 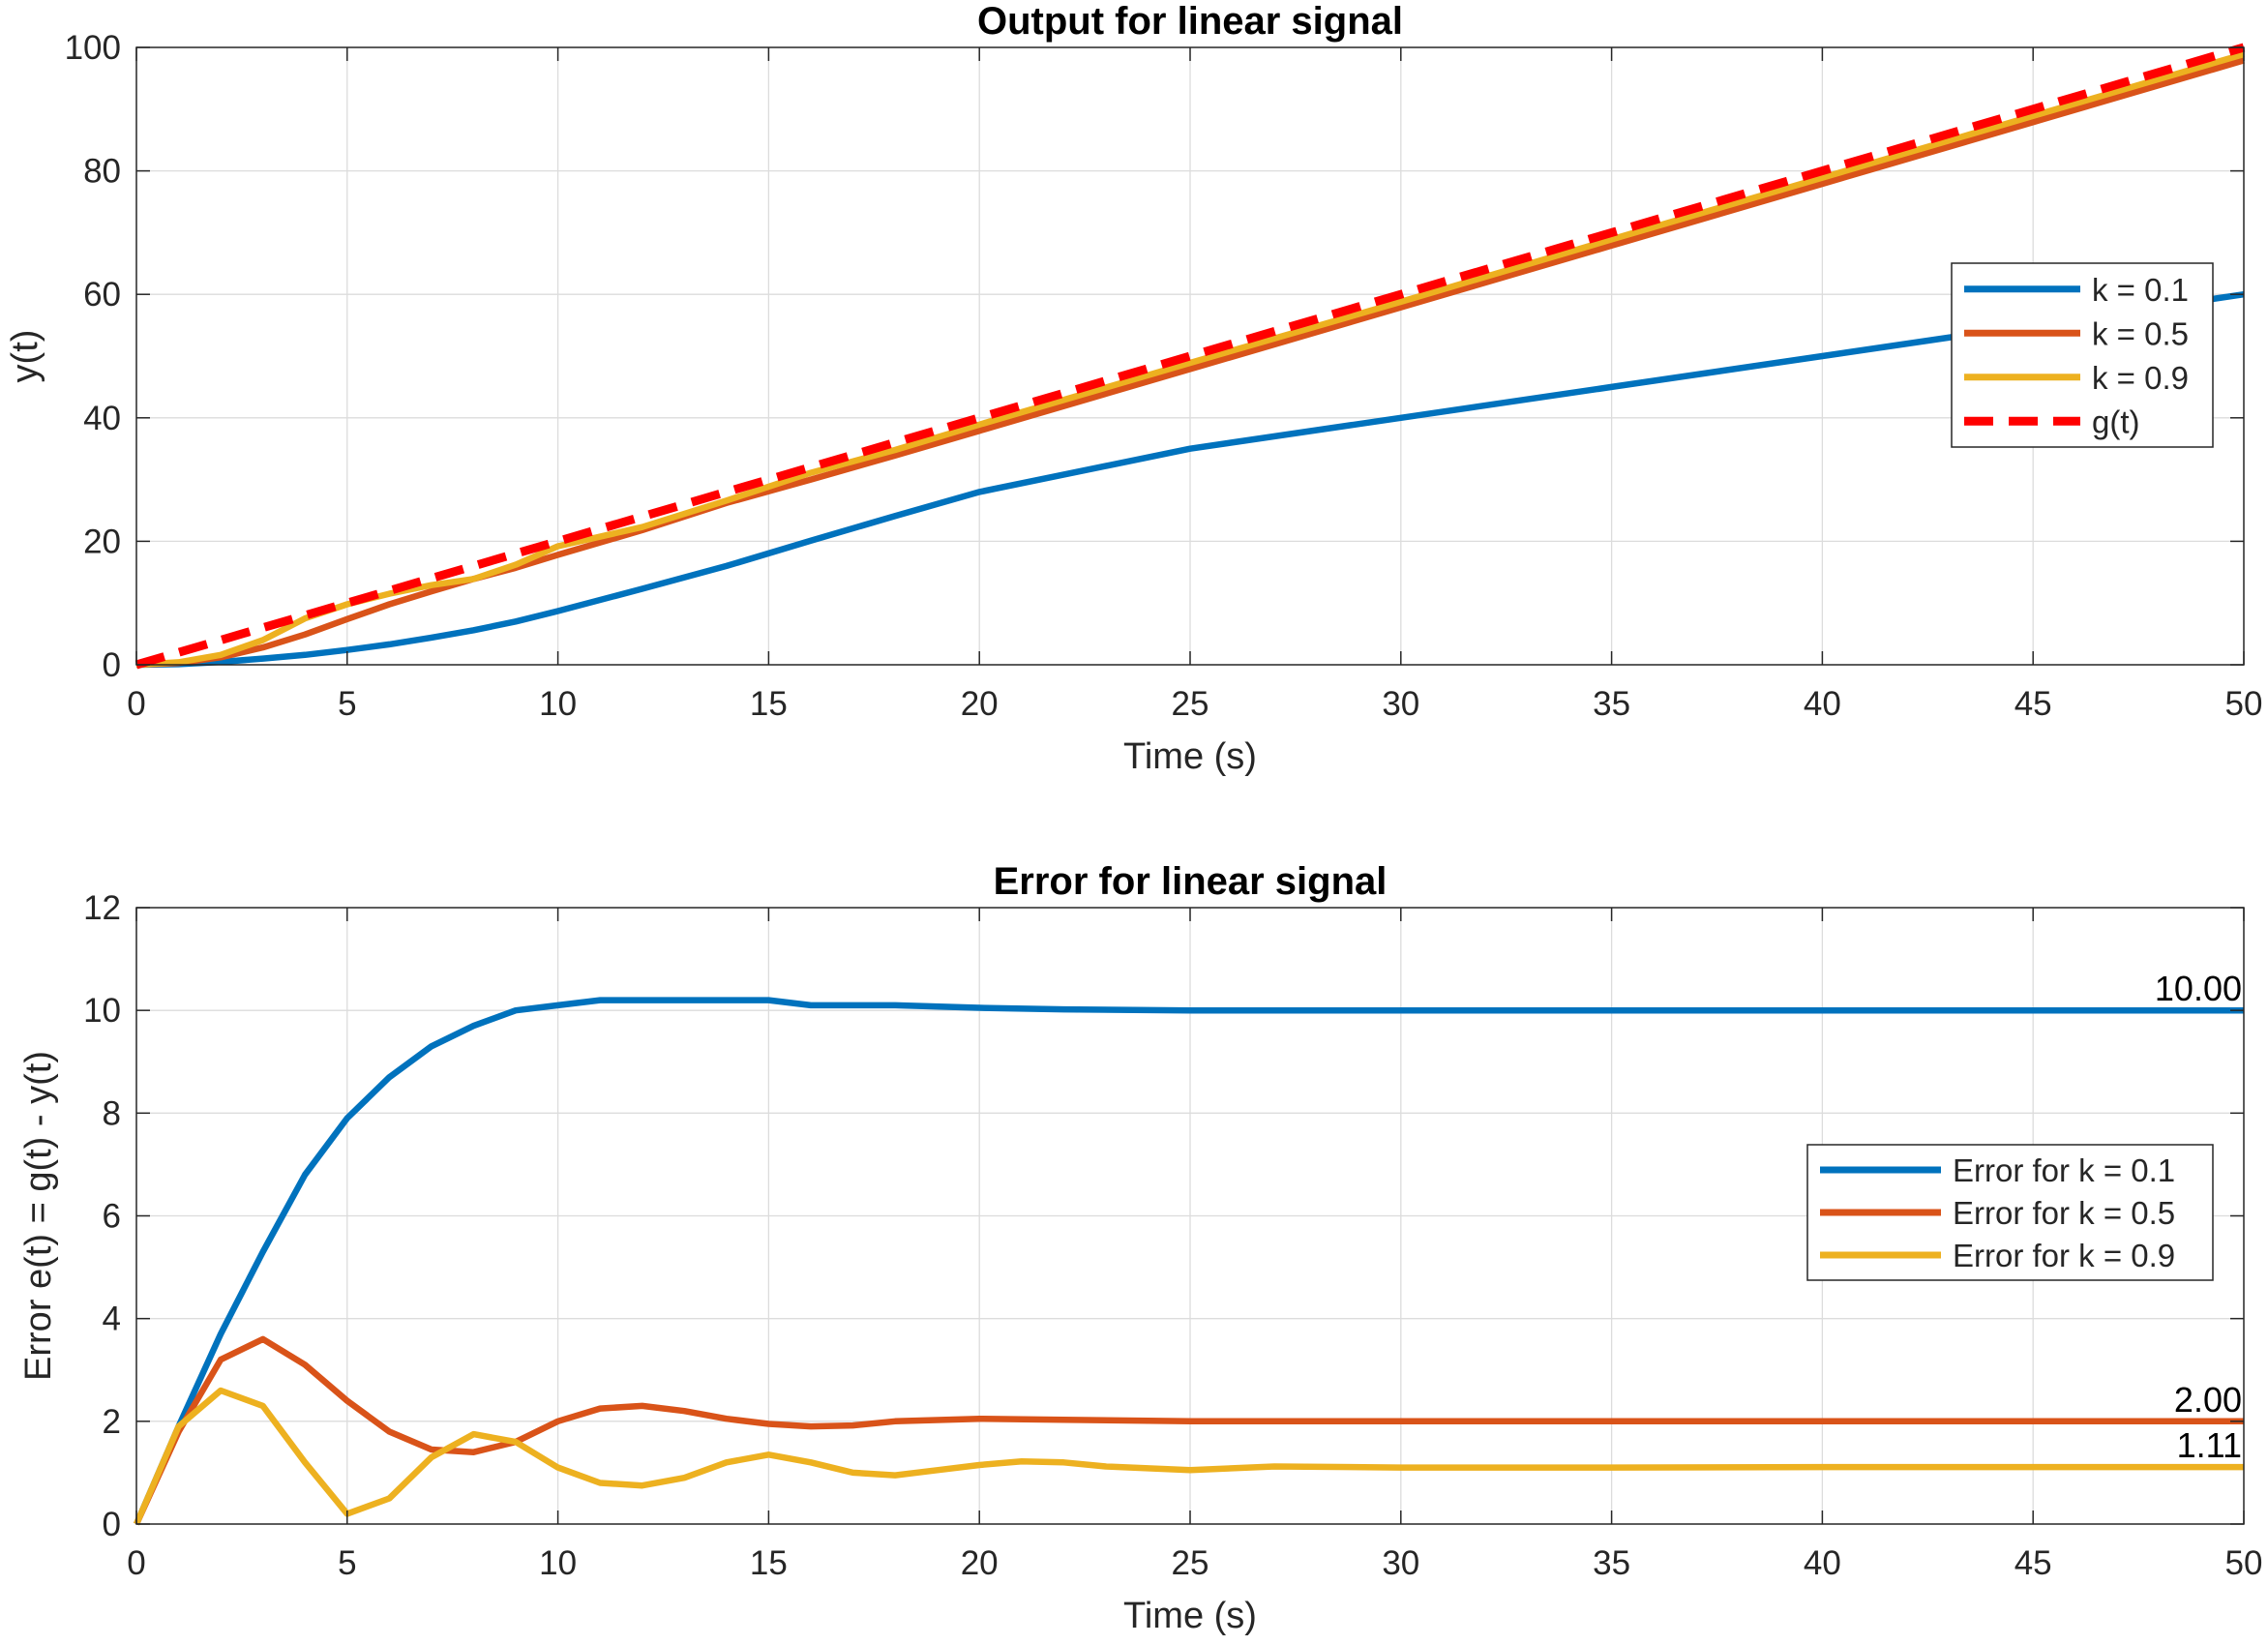 What do you see at coordinates (112, 1217) in the screenshot?
I see `y-tick-label: 6` at bounding box center [112, 1217].